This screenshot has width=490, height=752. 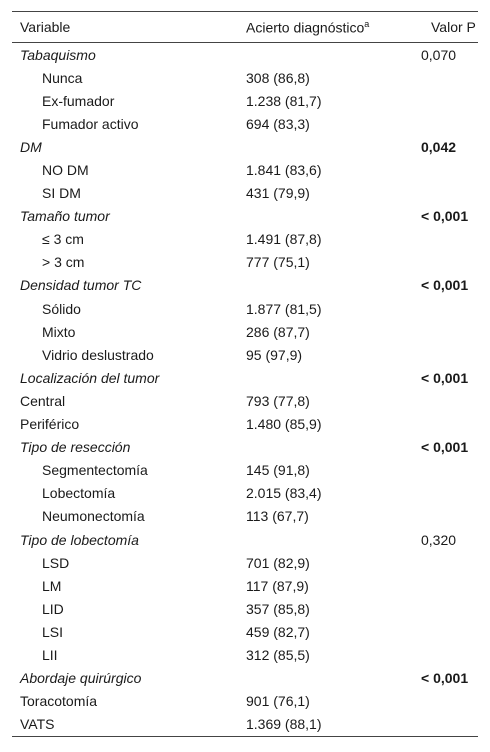 What do you see at coordinates (274, 354) in the screenshot?
I see `row-value: 95 (97,9)` at bounding box center [274, 354].